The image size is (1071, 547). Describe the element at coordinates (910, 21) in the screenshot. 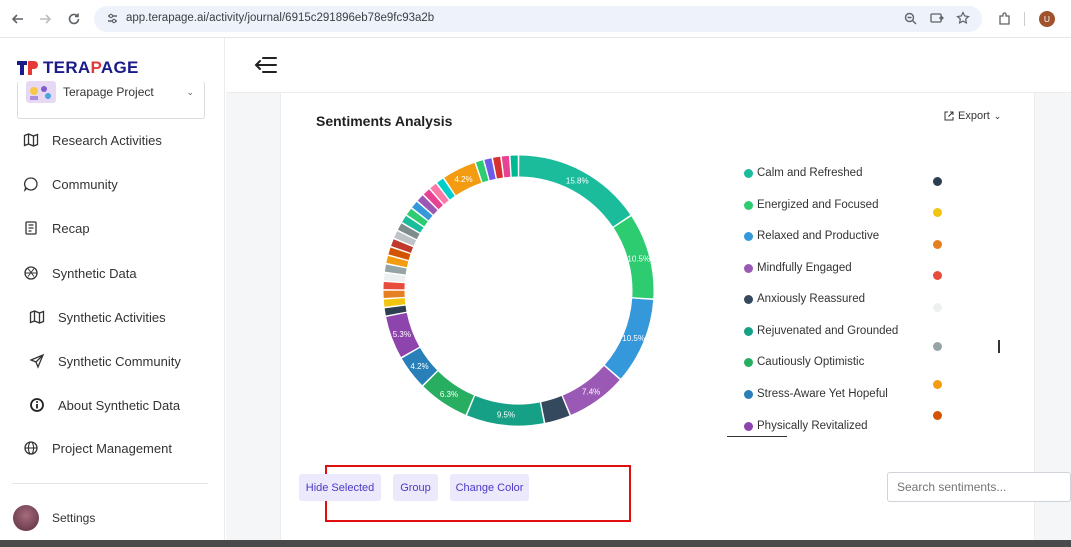

I see `zoom-icon` at that location.